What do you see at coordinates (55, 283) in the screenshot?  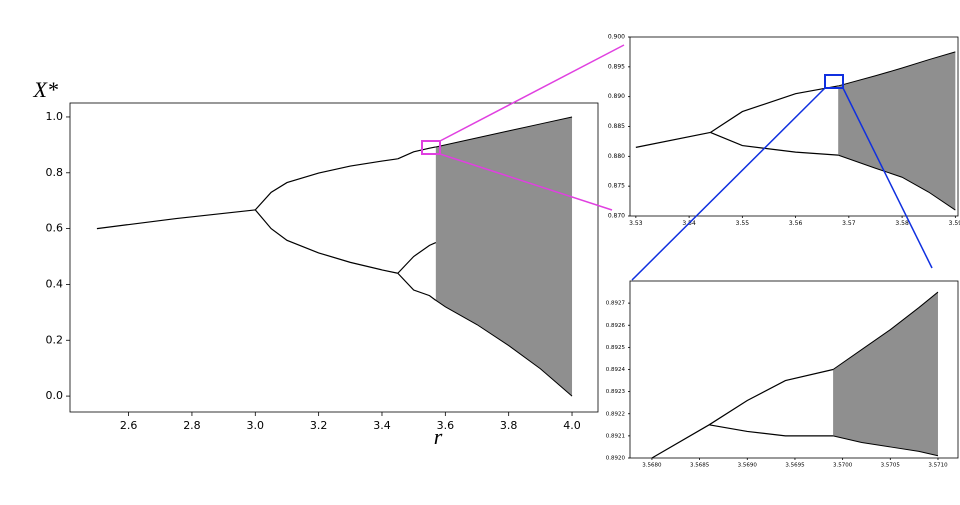 I see `y-tick-label: 0.4` at bounding box center [55, 283].